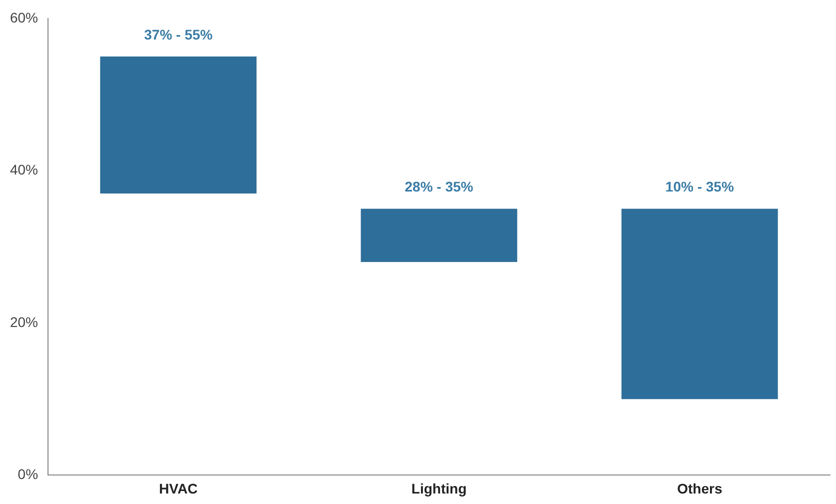 The height and width of the screenshot is (504, 836). I want to click on x-tick-label: HVAC, so click(178, 488).